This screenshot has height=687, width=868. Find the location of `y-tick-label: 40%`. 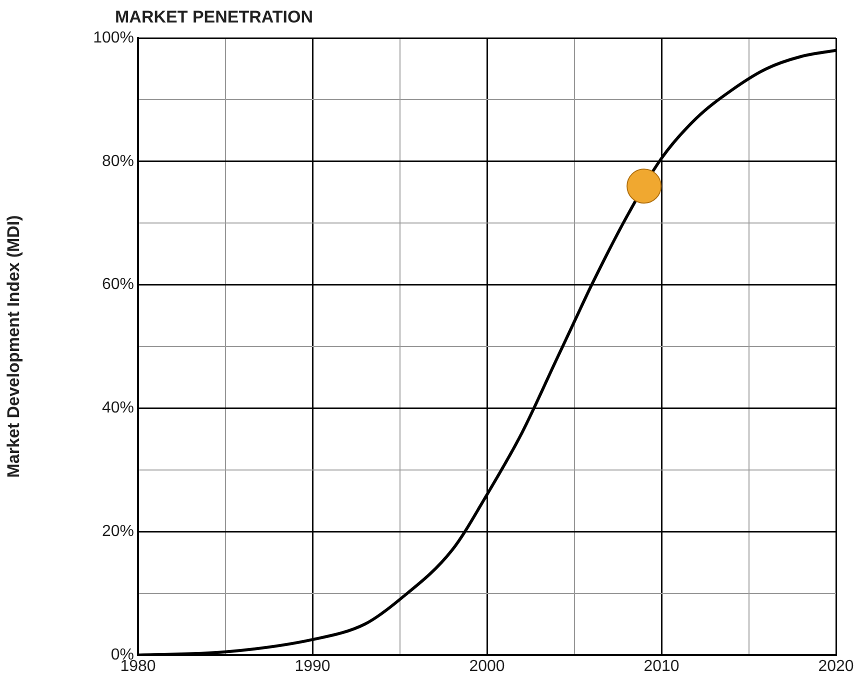

y-tick-label: 40% is located at coordinates (118, 408).